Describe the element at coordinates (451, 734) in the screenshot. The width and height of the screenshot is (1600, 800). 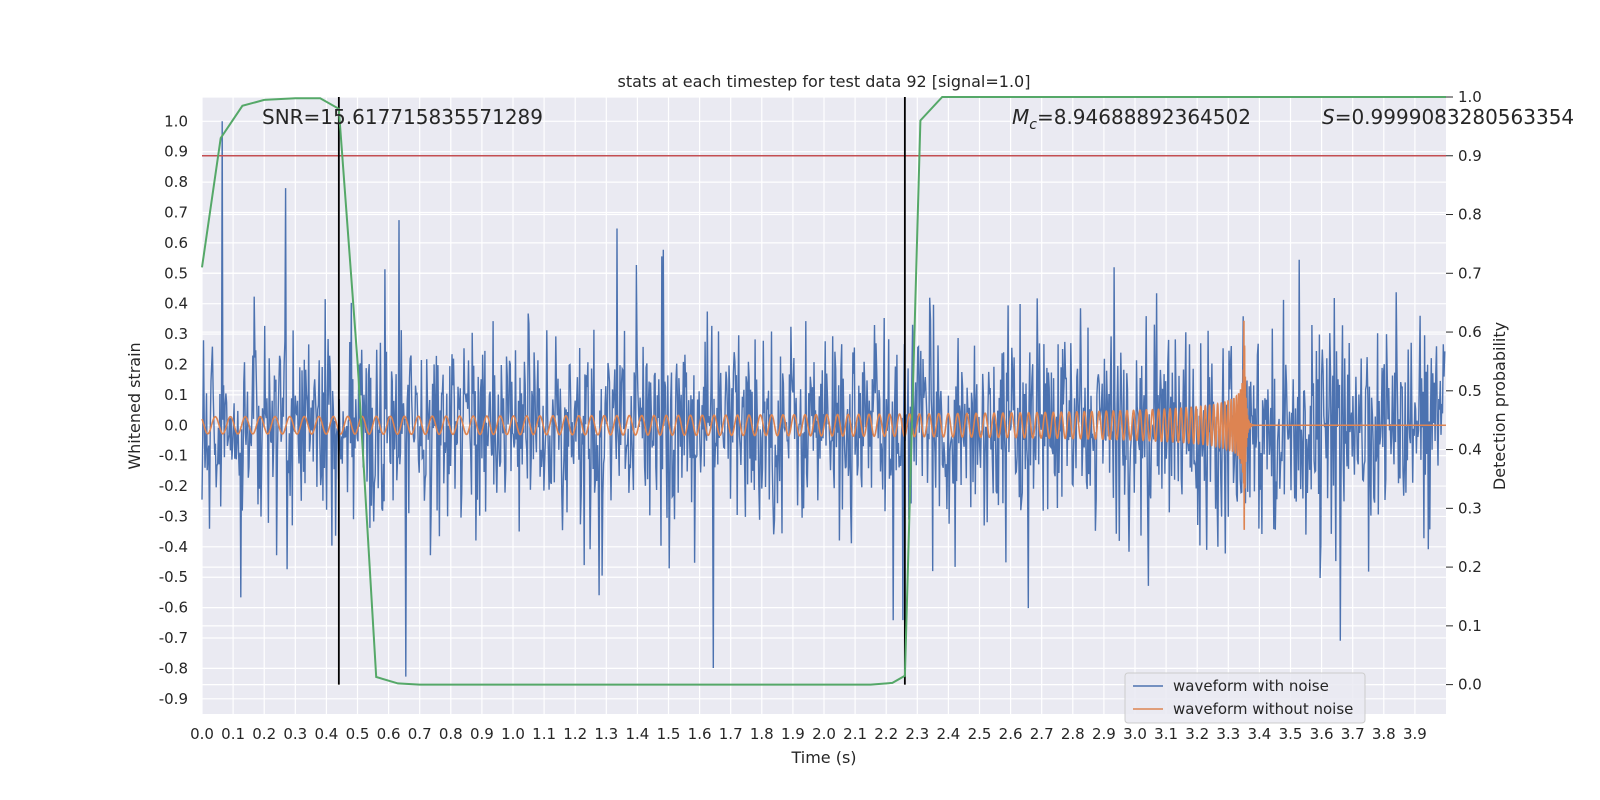
I see `x-tick-label: 0.8` at that location.